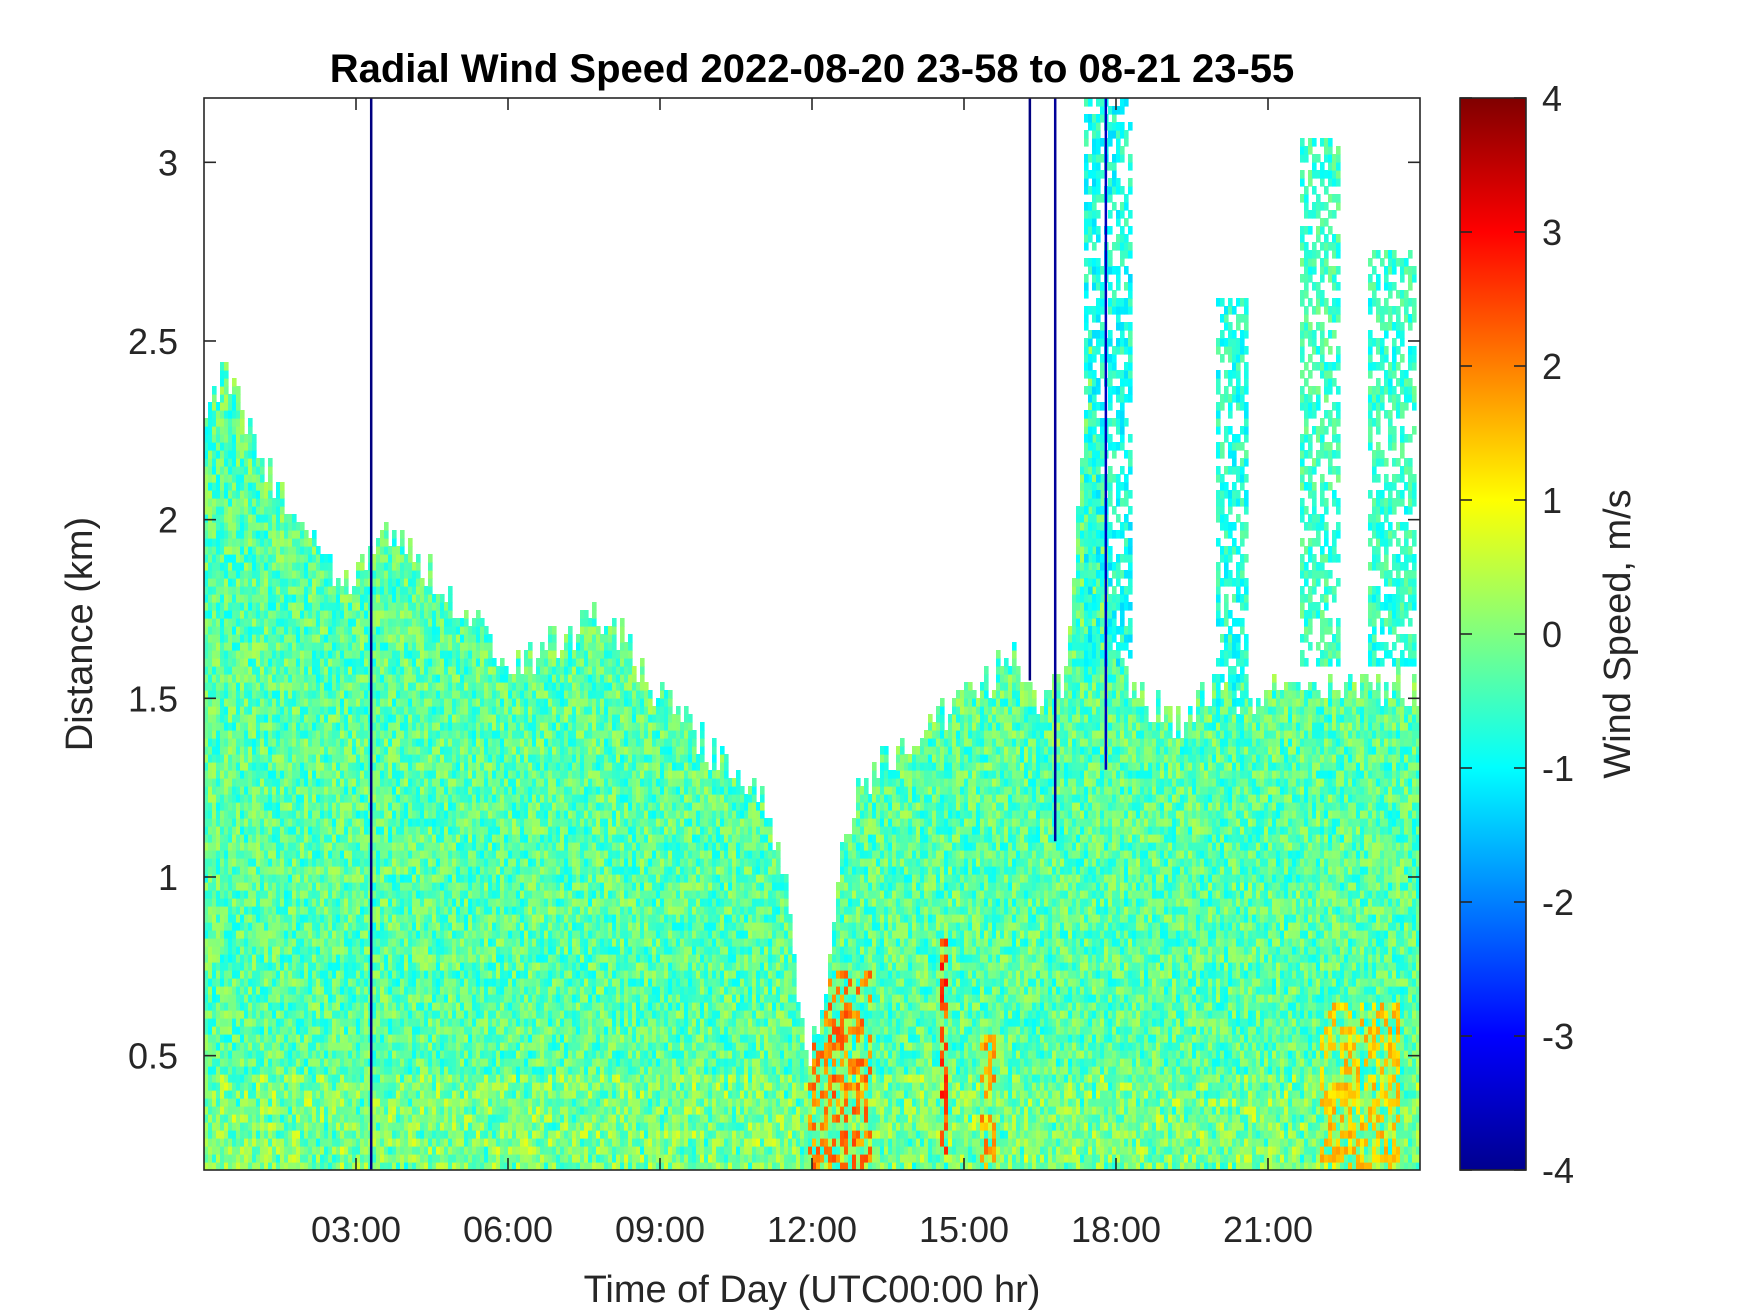  Describe the element at coordinates (1558, 768) in the screenshot. I see `colorbar-tick-label: -1` at that location.